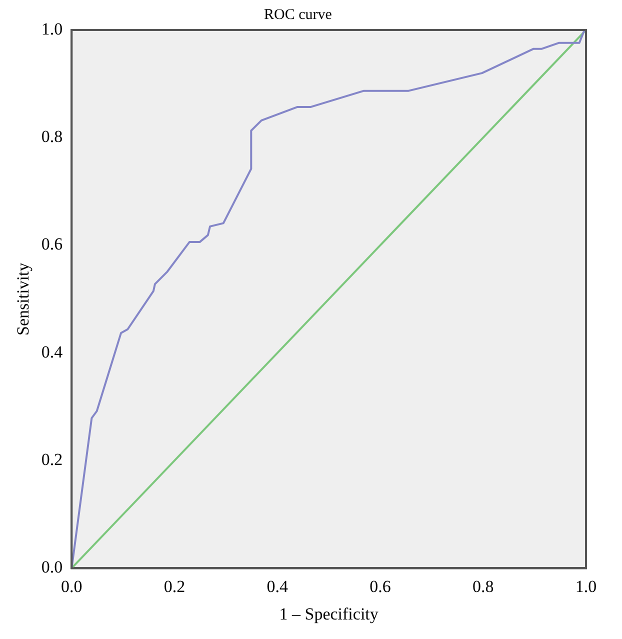 This screenshot has height=639, width=622. What do you see at coordinates (52, 460) in the screenshot?
I see `y-tick-label: 0.2` at bounding box center [52, 460].